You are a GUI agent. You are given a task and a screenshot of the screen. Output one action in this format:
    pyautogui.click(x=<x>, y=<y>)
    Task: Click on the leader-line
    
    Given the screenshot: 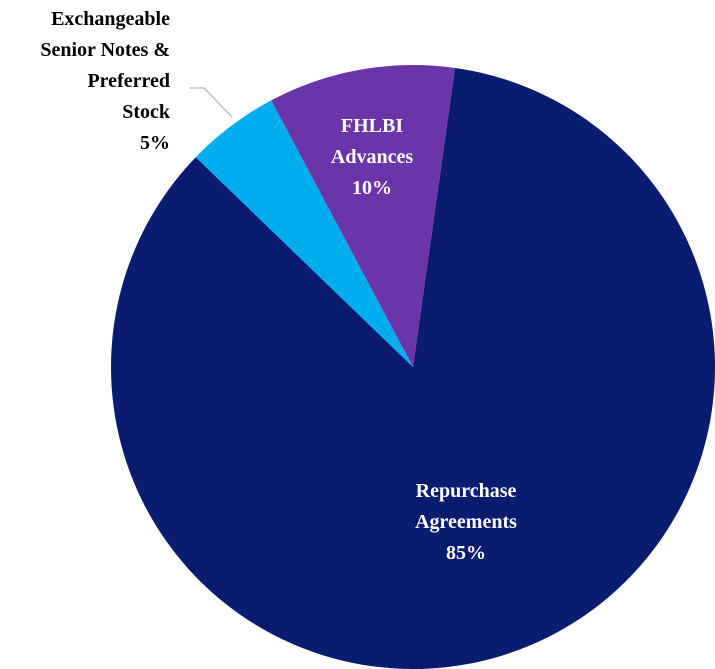 What is the action you would take?
    pyautogui.click(x=211, y=102)
    